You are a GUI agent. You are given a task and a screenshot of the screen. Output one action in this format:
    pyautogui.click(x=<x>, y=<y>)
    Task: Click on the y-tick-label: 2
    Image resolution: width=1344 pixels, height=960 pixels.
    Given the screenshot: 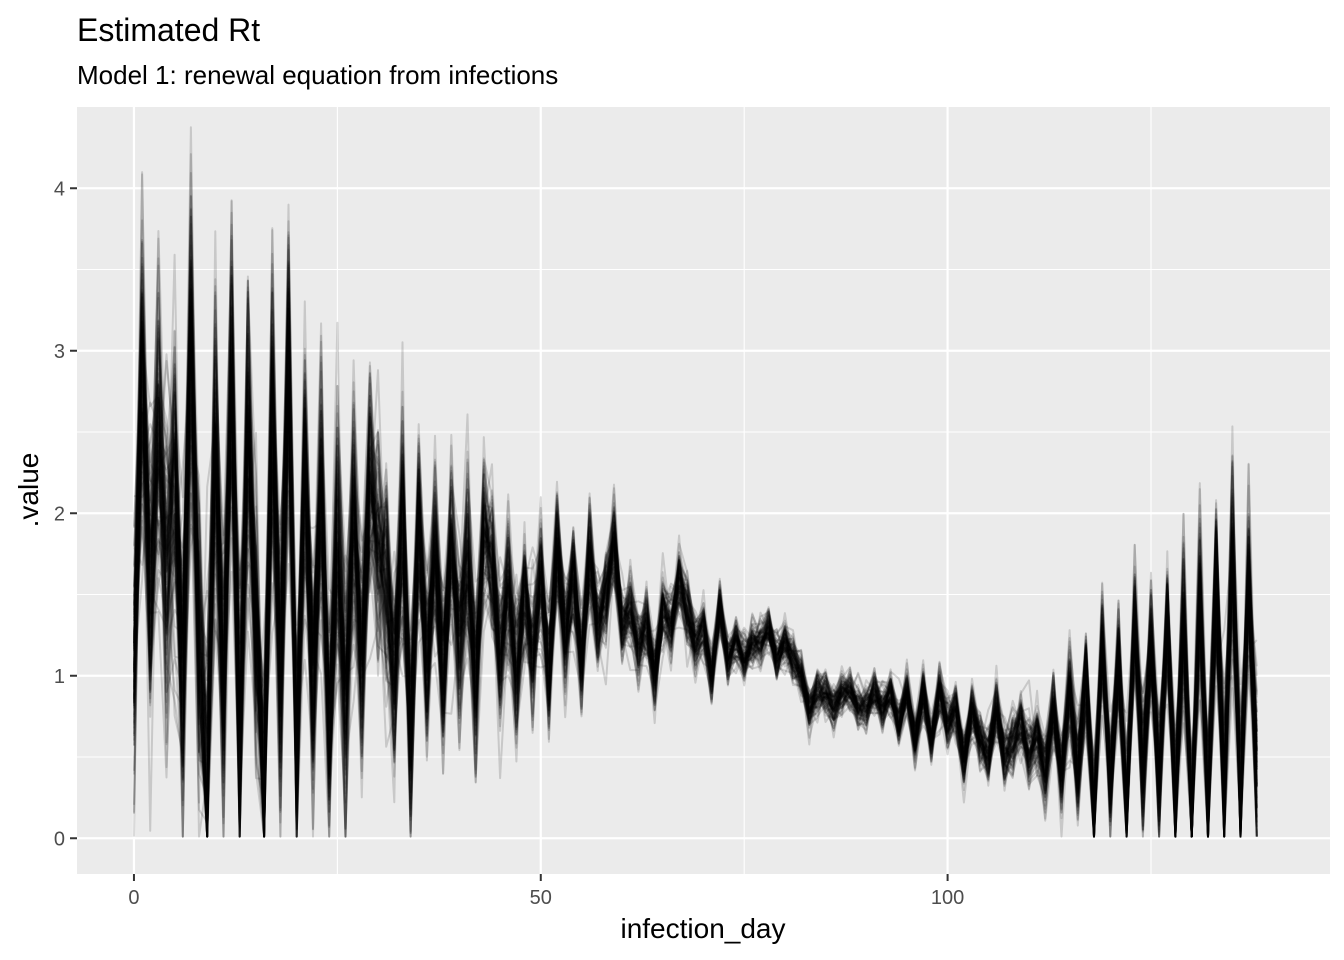 What is the action you would take?
    pyautogui.click(x=59, y=514)
    